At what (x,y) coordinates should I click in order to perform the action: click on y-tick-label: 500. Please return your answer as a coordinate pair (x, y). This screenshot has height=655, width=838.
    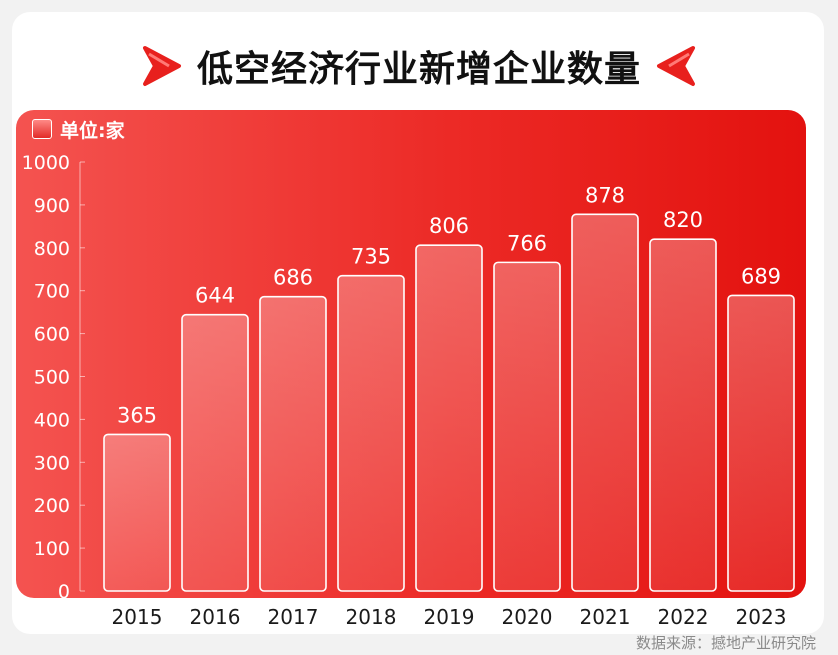
    Looking at the image, I should click on (52, 378).